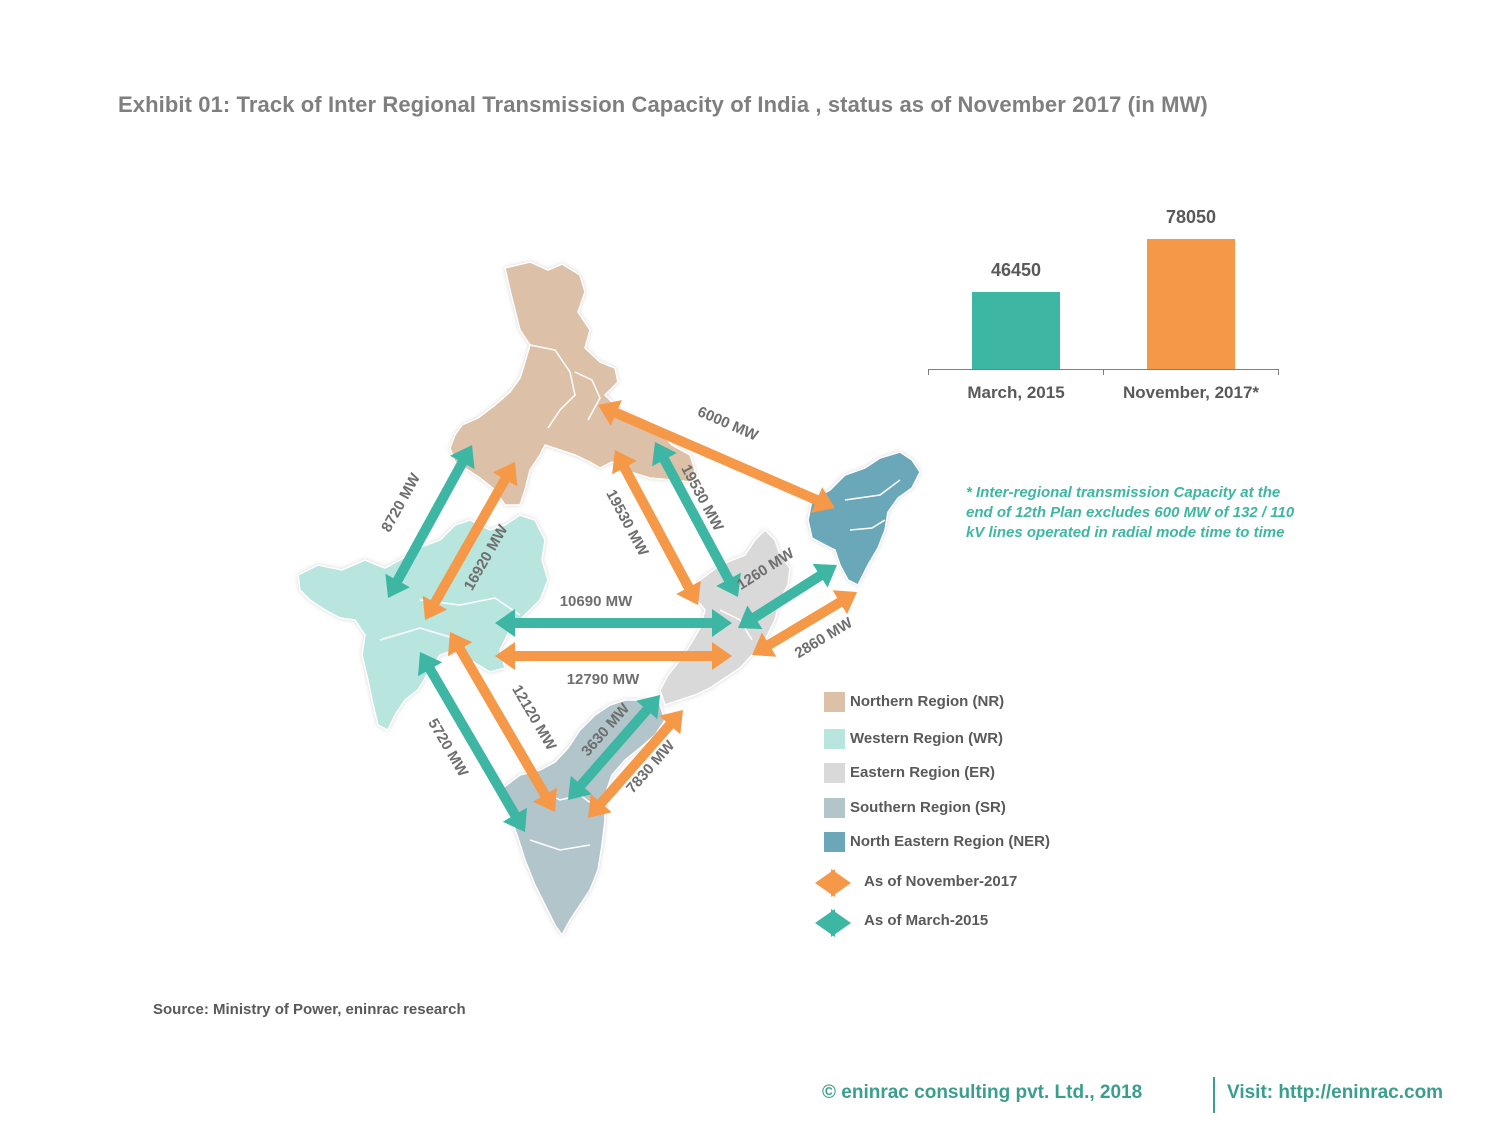 Image resolution: width=1500 pixels, height=1125 pixels. Describe the element at coordinates (728, 424) in the screenshot. I see `capacity-label: 6000 MW` at that location.